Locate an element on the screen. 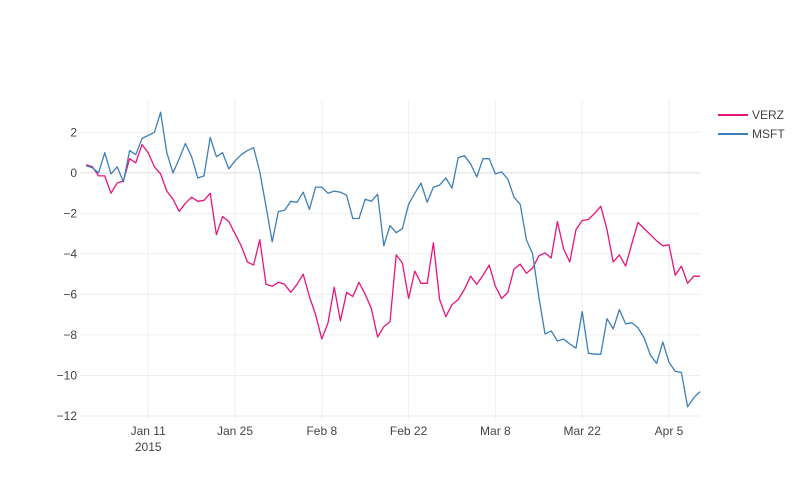 Image resolution: width=800 pixels, height=500 pixels. y-tick-label: −12 is located at coordinates (67, 416).